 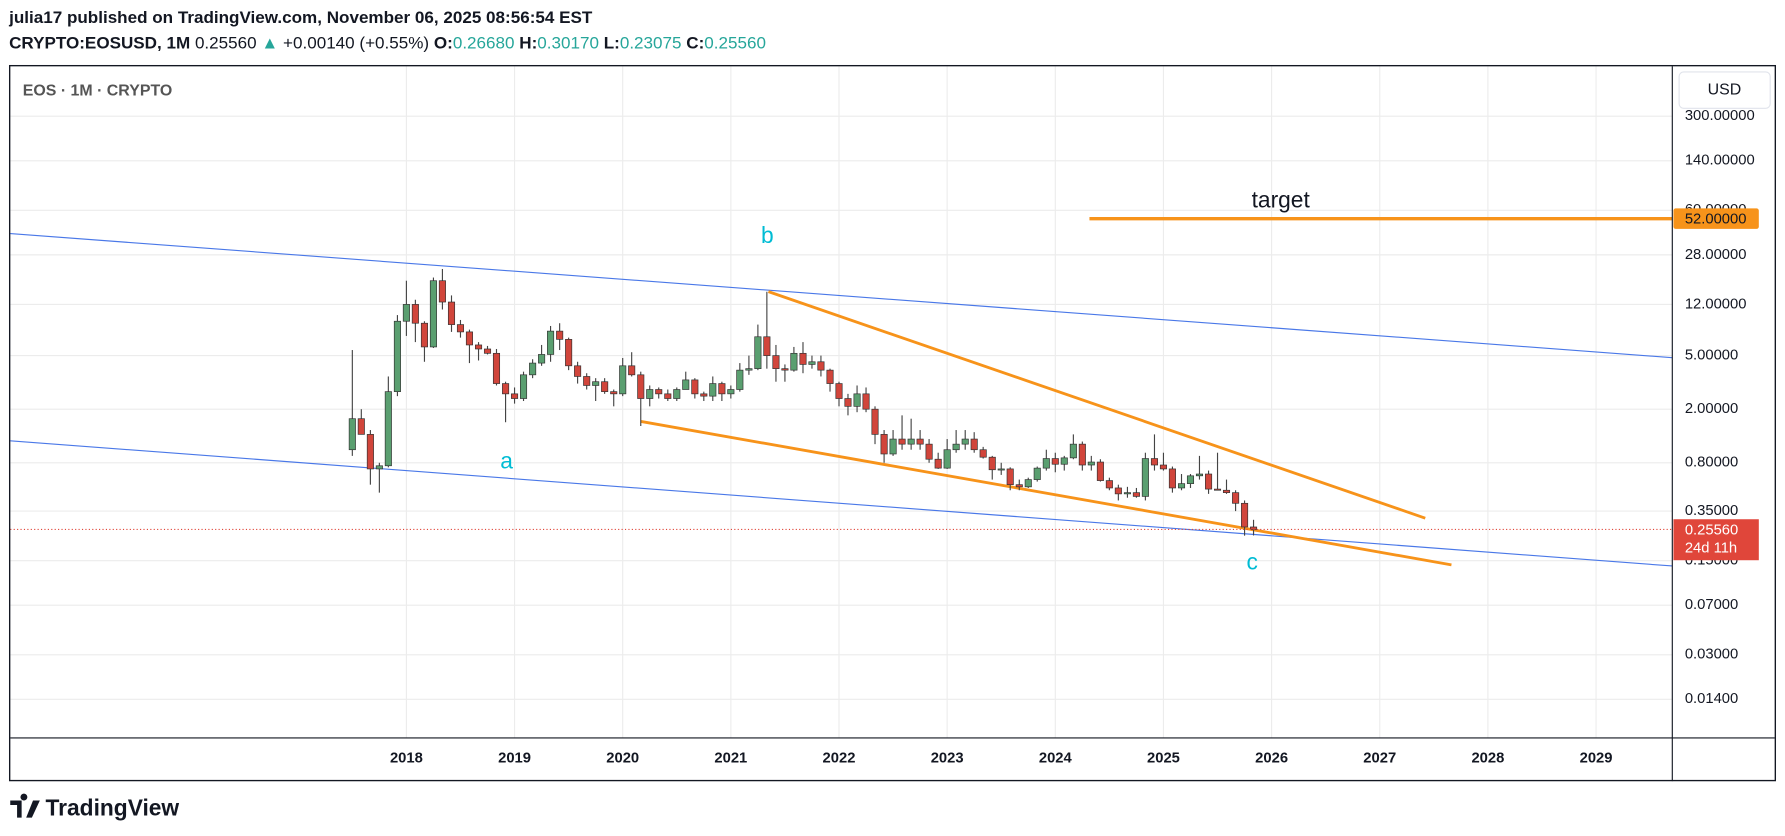 I want to click on currency: USD, so click(x=1725, y=89).